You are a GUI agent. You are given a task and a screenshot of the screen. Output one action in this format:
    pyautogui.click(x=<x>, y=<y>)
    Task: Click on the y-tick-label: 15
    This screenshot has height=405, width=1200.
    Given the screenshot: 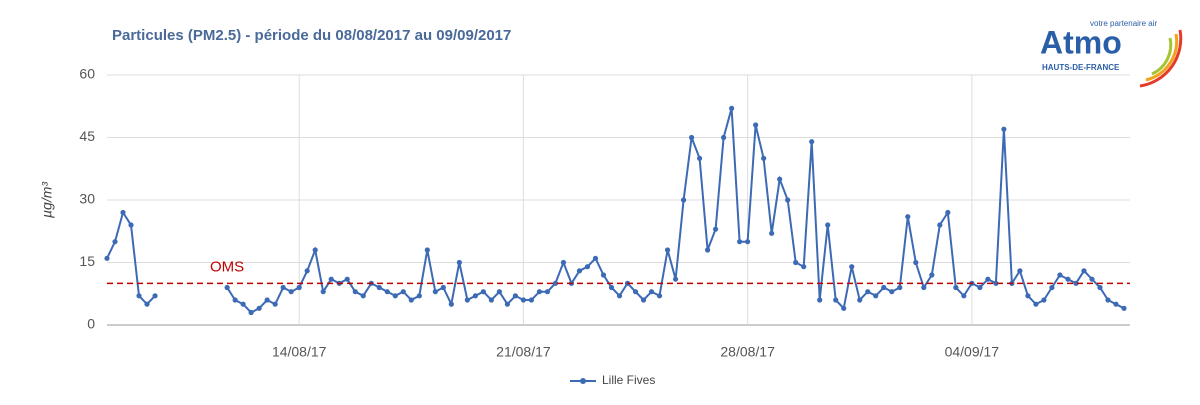 What is the action you would take?
    pyautogui.click(x=87, y=261)
    